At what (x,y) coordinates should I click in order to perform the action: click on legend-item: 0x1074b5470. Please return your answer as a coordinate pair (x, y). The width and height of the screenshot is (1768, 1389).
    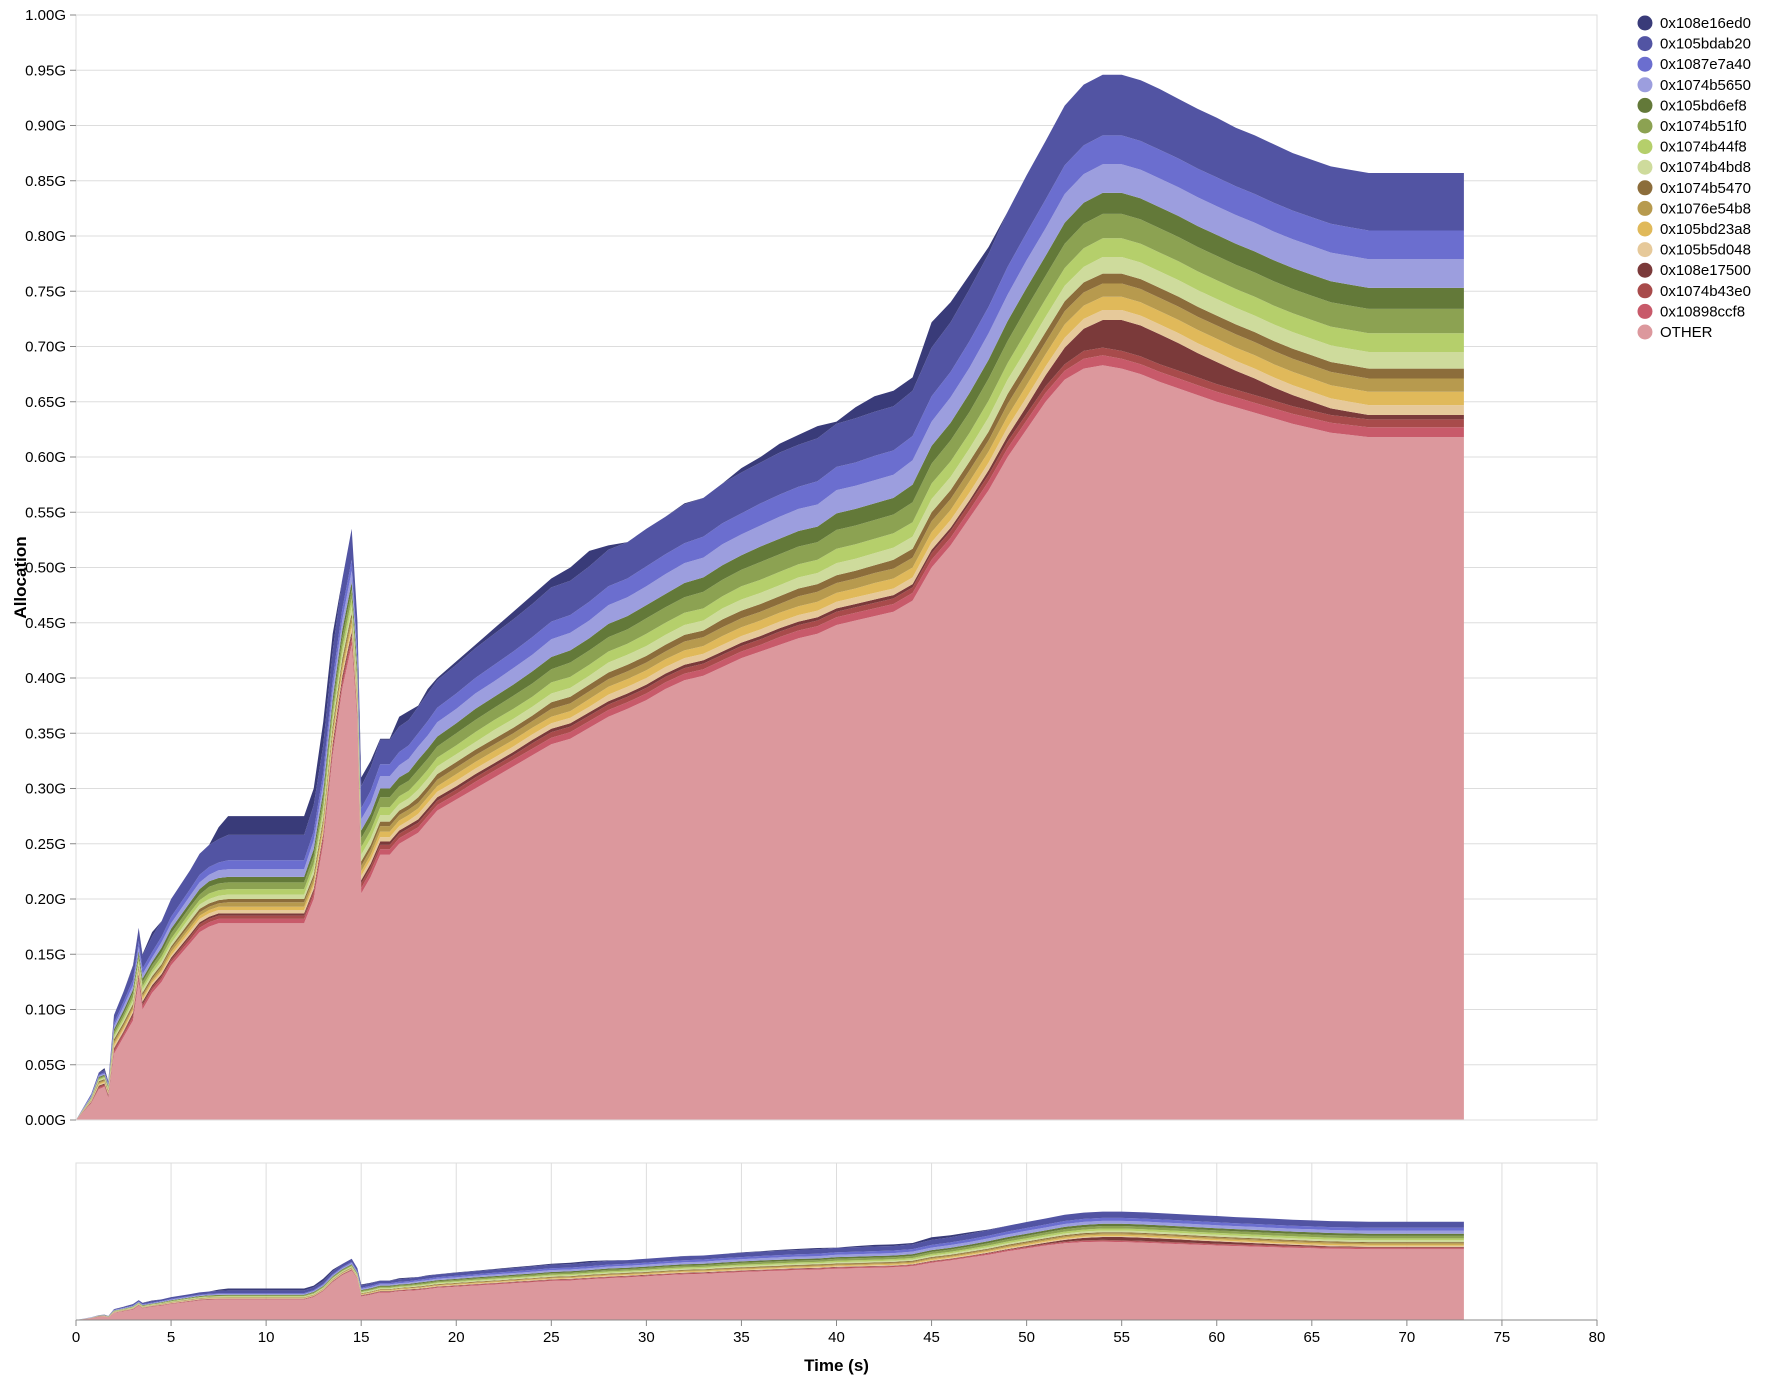
    Looking at the image, I should click on (1694, 188).